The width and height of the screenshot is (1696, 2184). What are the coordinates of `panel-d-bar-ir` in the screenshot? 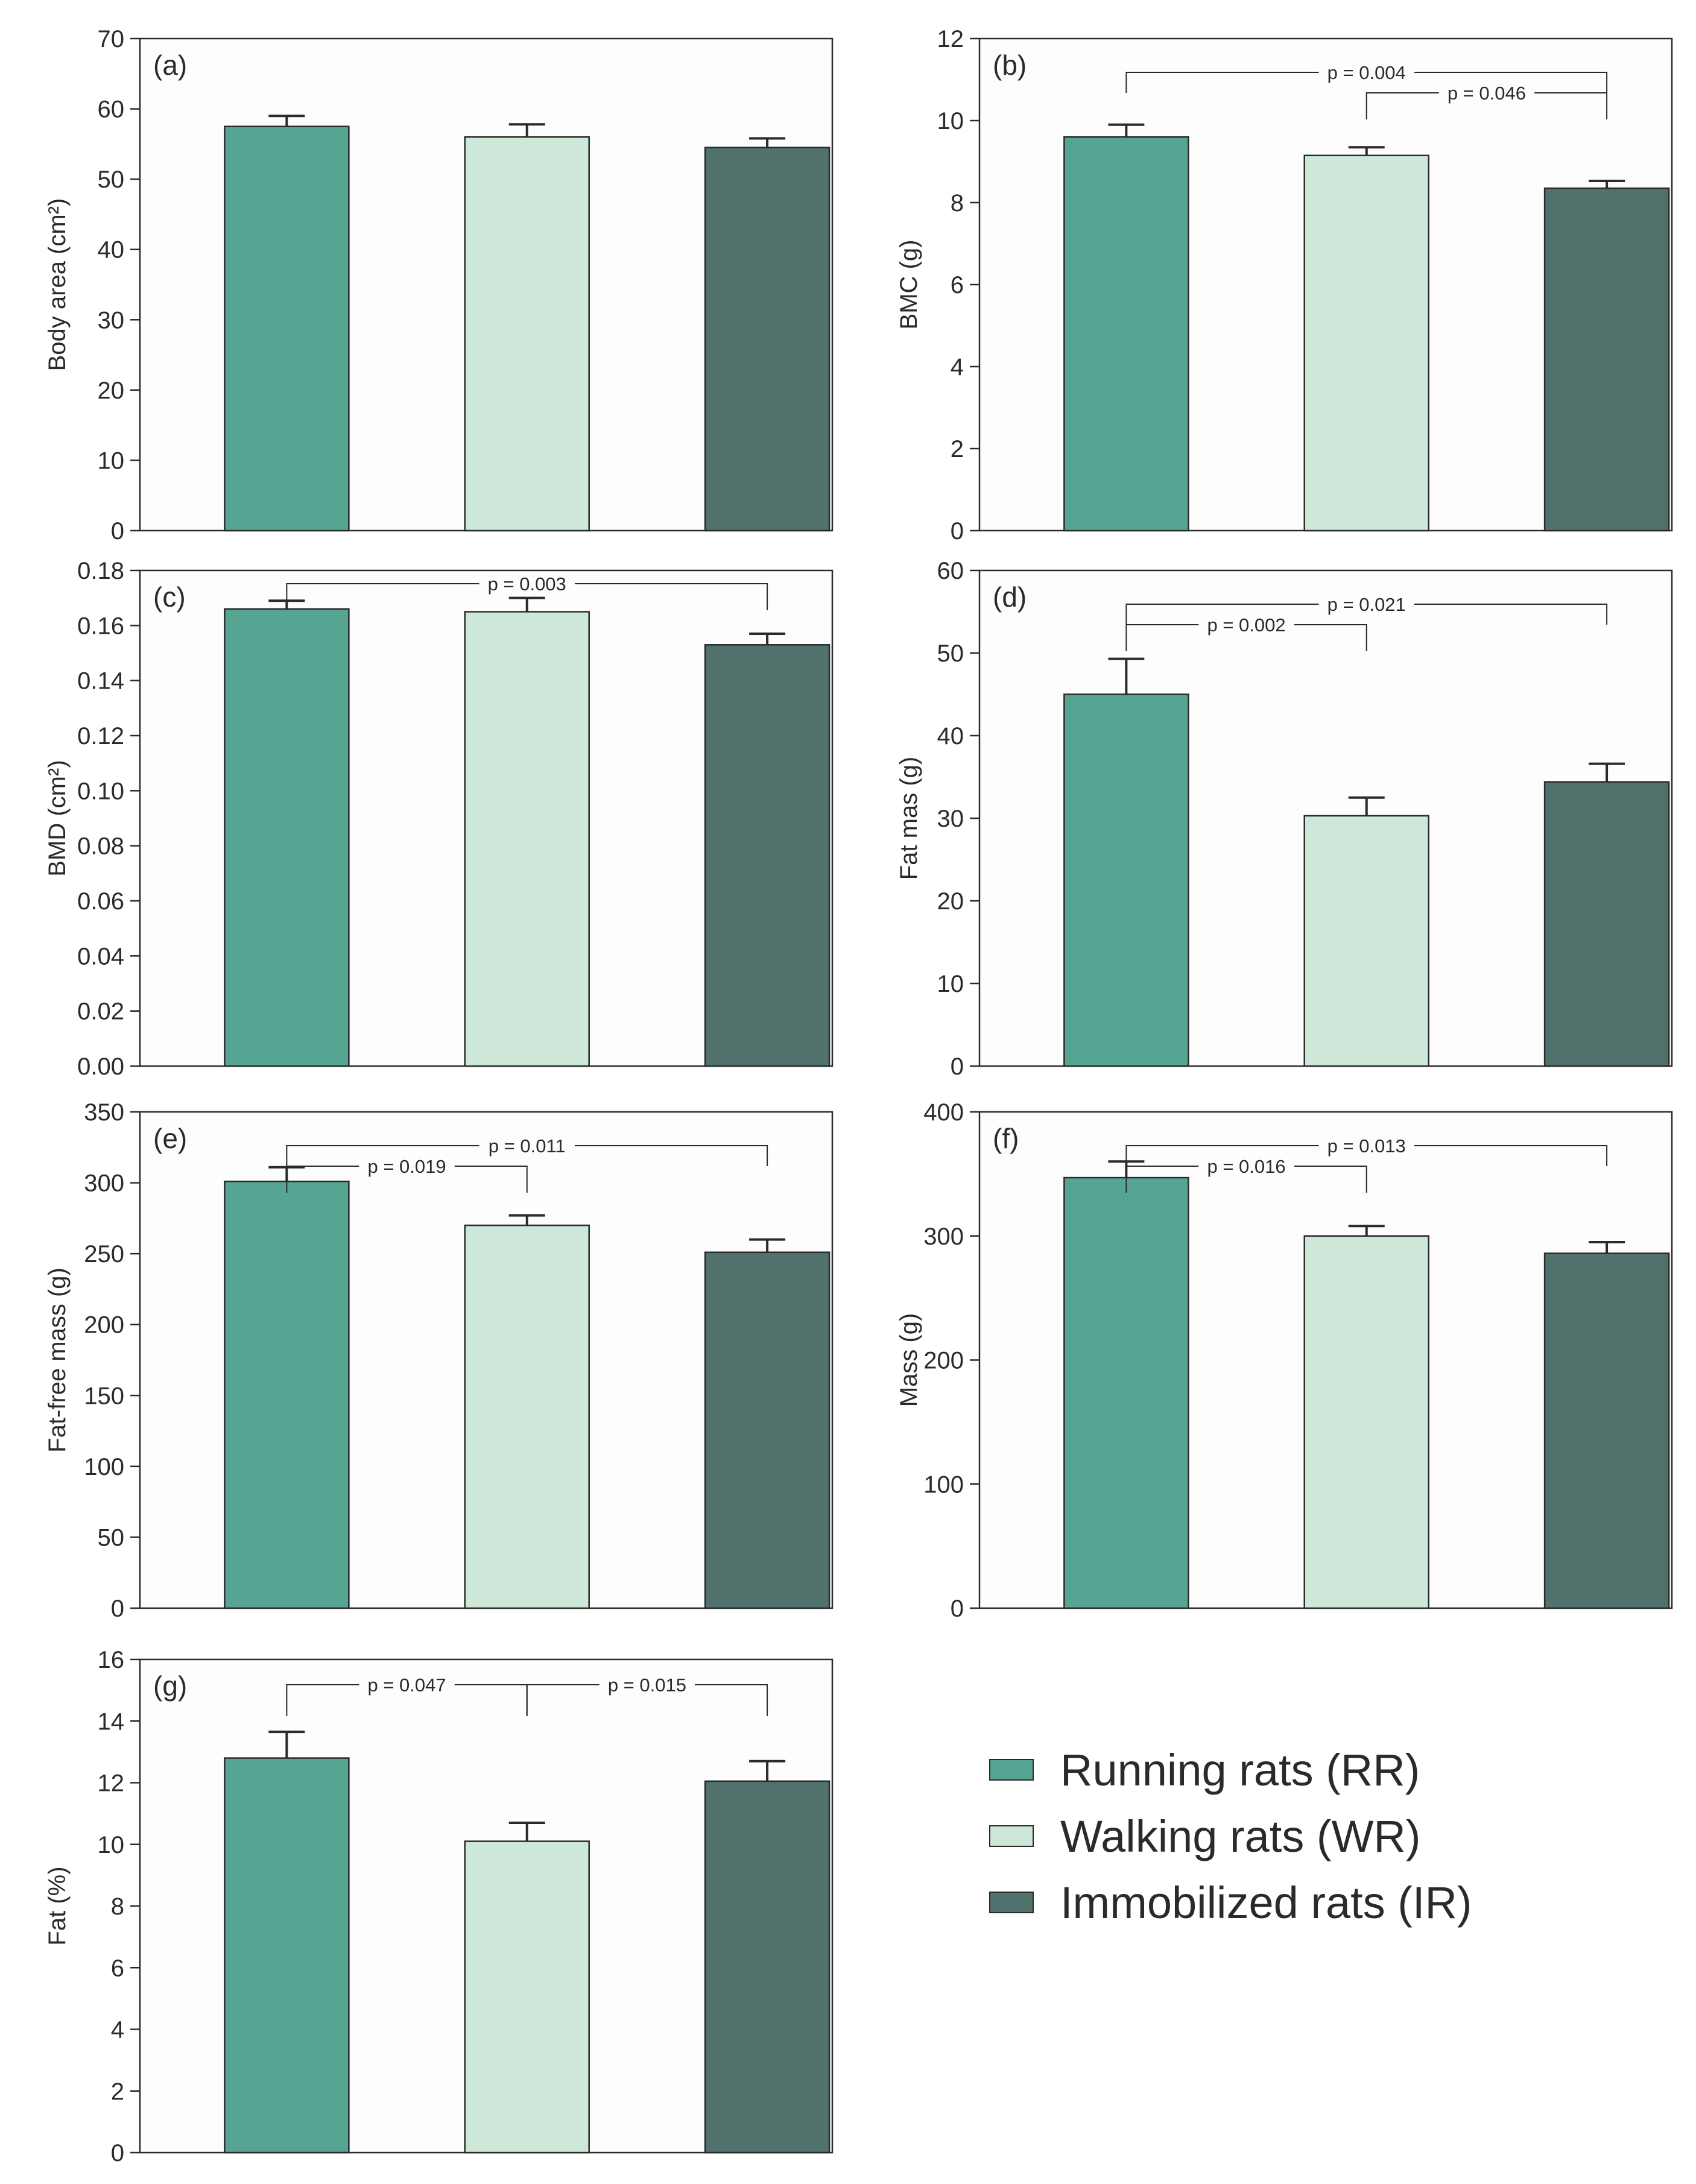 It's located at (1606, 924).